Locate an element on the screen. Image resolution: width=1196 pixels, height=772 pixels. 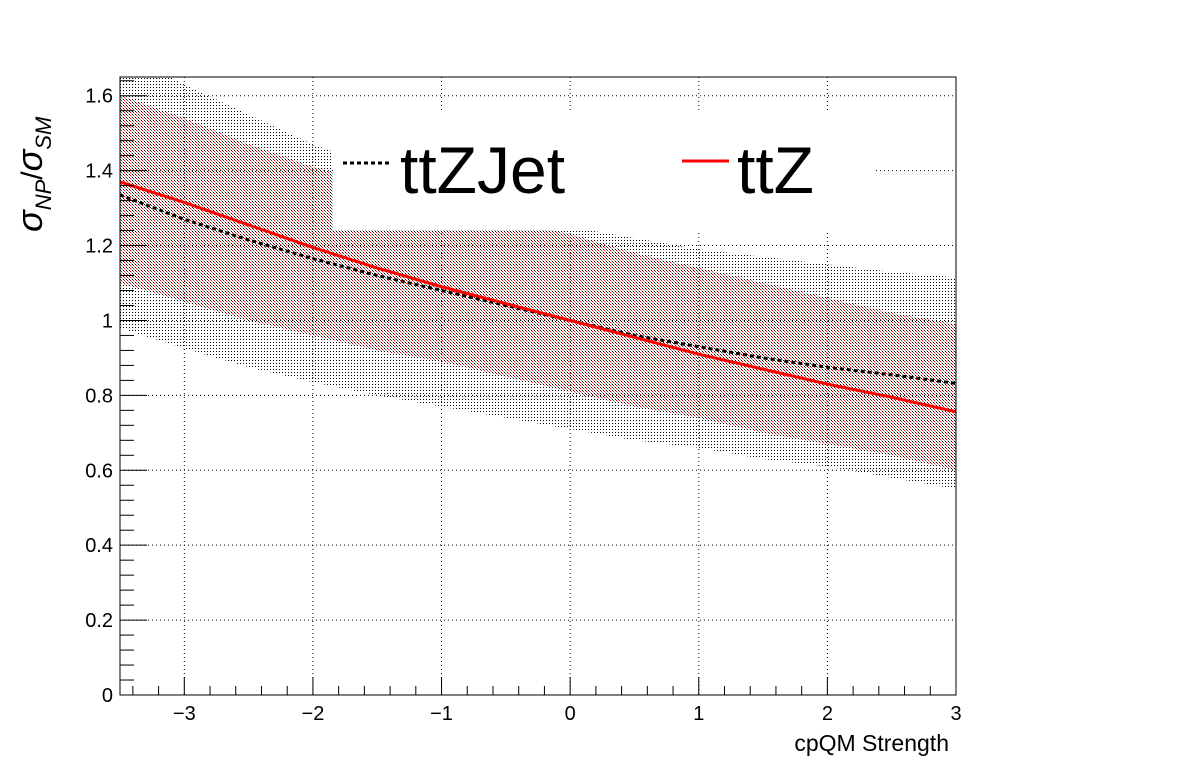
legend-box is located at coordinates (603, 170).